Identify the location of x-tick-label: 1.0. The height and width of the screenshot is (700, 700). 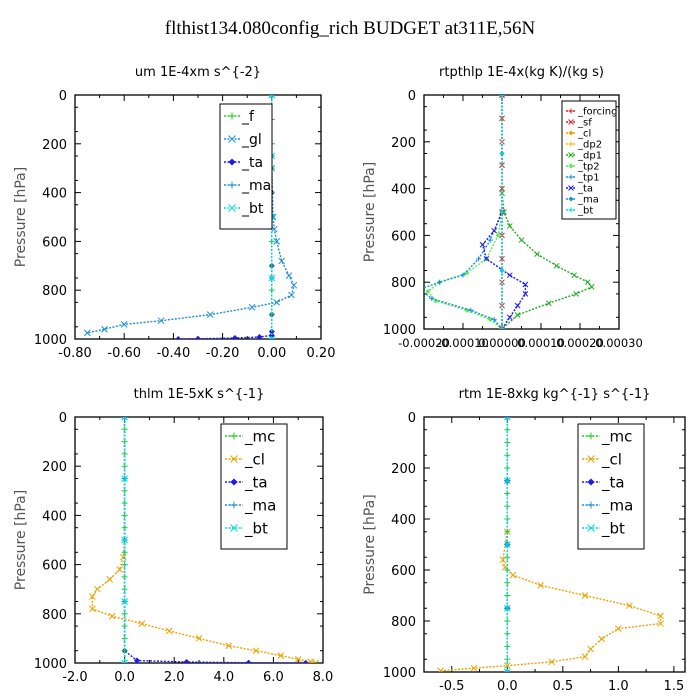
(618, 686).